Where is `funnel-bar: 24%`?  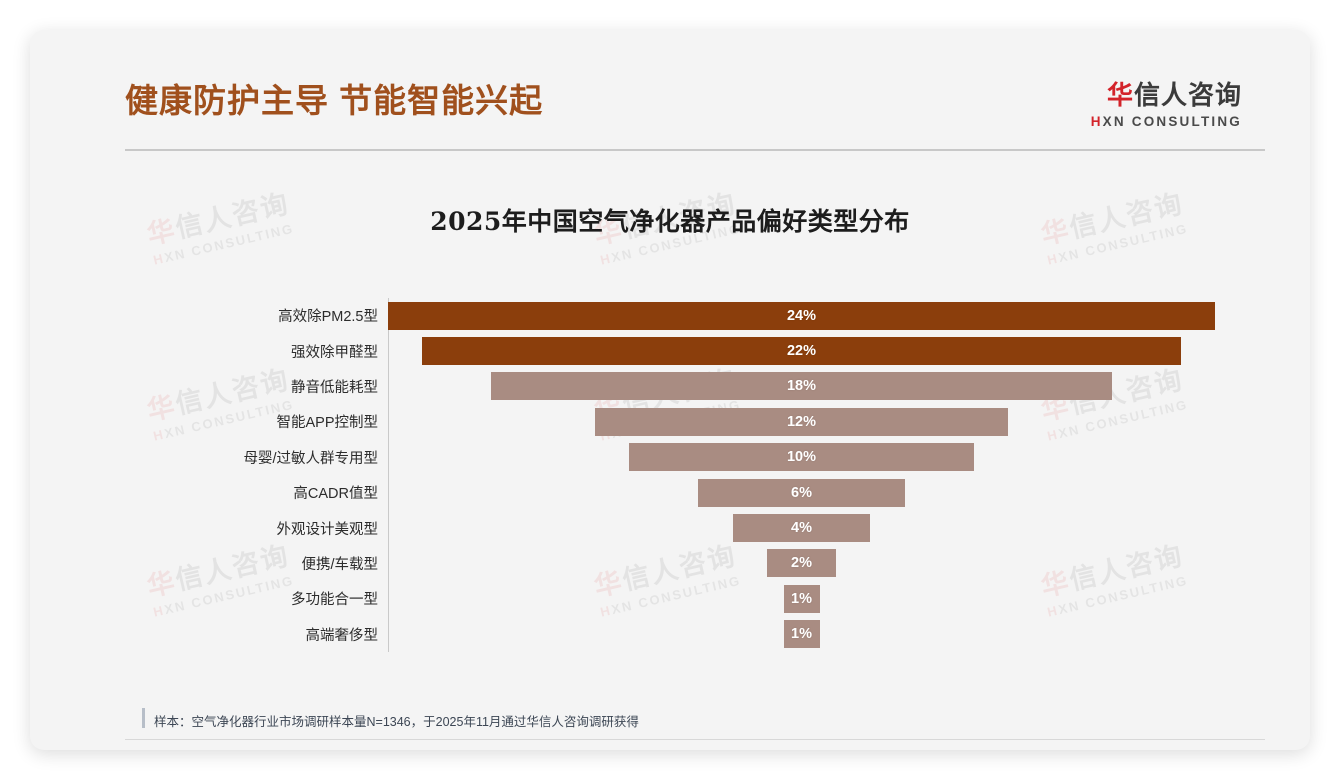 funnel-bar: 24% is located at coordinates (801, 315).